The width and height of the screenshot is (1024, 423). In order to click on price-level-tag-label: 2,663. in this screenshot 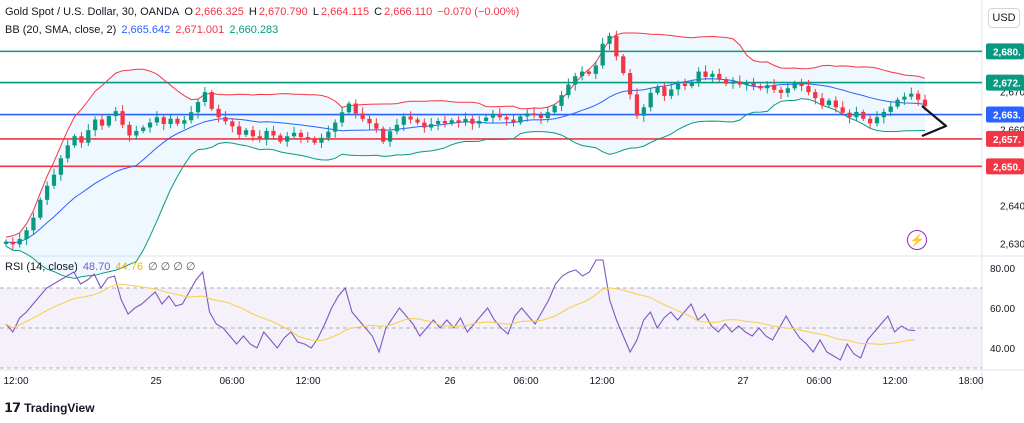, I will do `click(1007, 116)`.